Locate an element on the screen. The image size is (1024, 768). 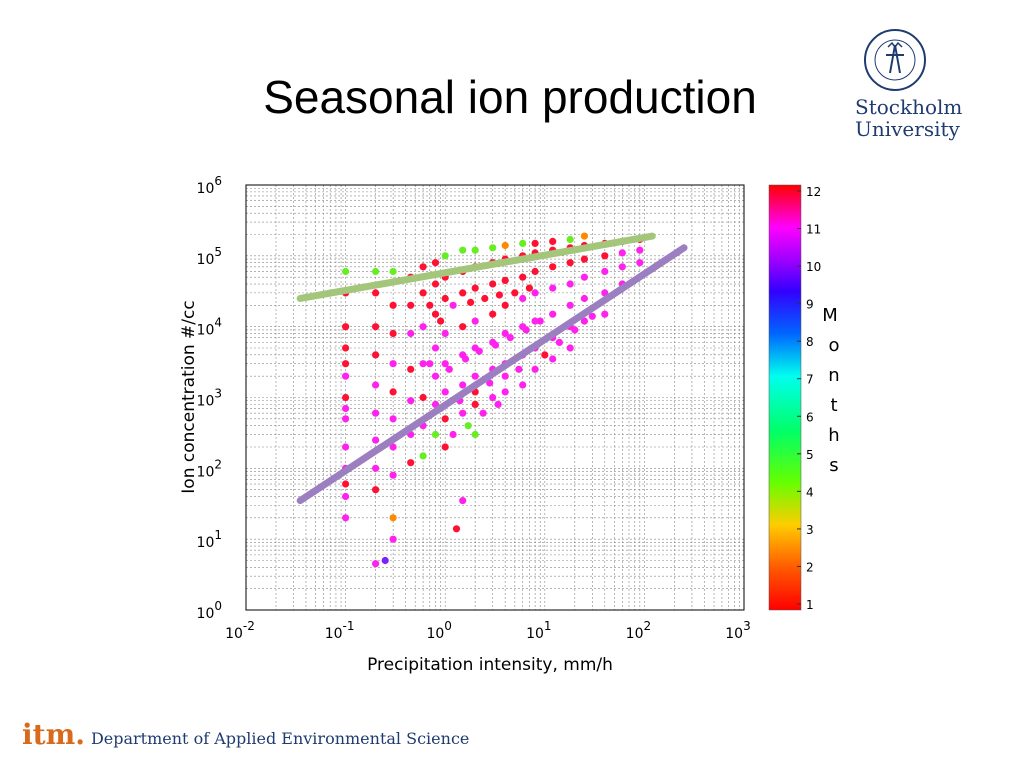
colorbar-tick-label: 2 is located at coordinates (810, 567).